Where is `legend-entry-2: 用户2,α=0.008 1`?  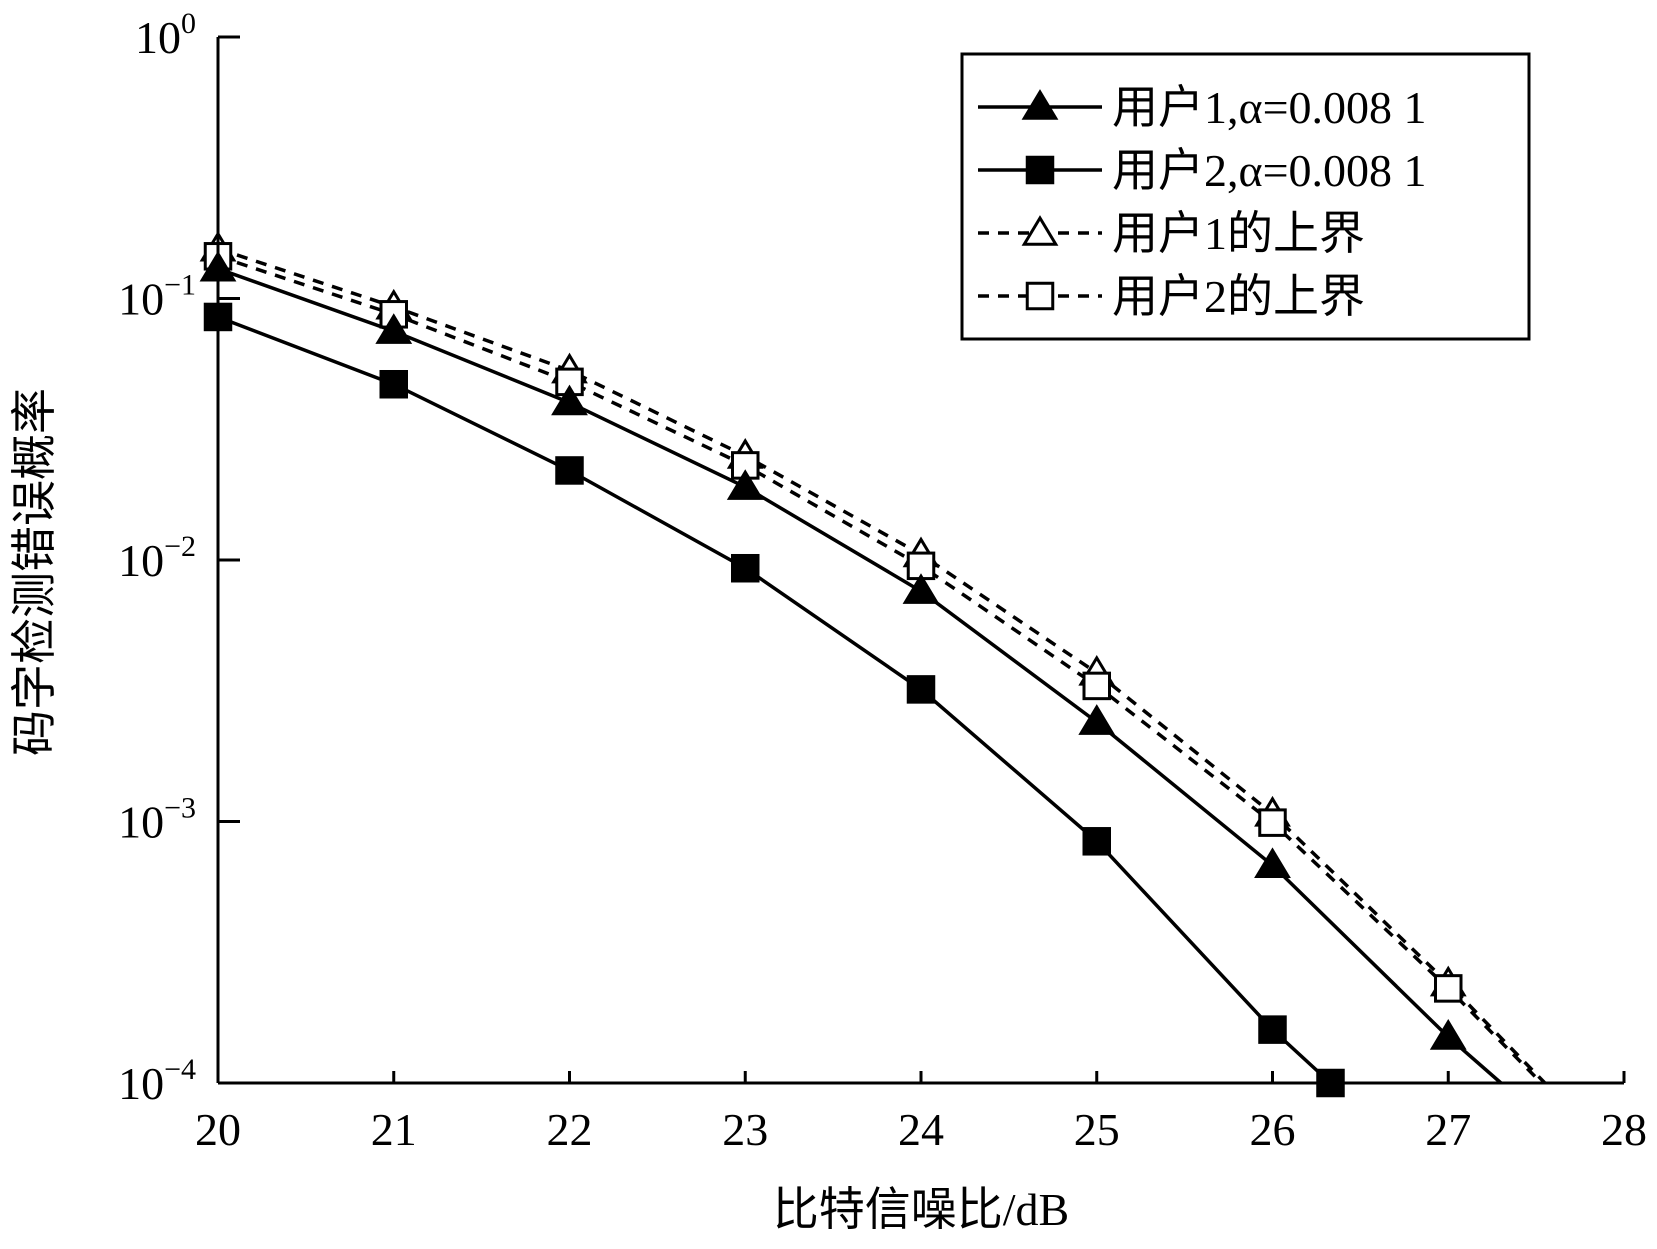
legend-entry-2: 用户2,α=0.008 1 is located at coordinates (1202, 170).